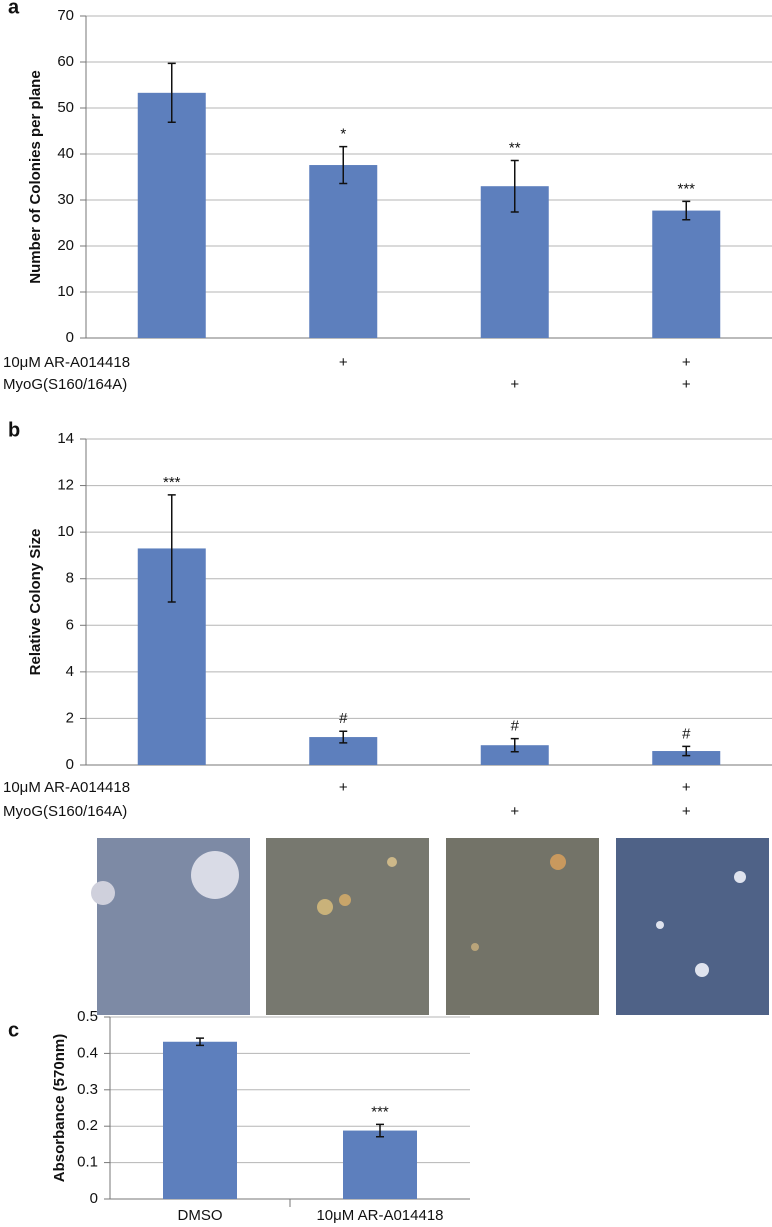  I want to click on panel-label: c, so click(13, 1030).